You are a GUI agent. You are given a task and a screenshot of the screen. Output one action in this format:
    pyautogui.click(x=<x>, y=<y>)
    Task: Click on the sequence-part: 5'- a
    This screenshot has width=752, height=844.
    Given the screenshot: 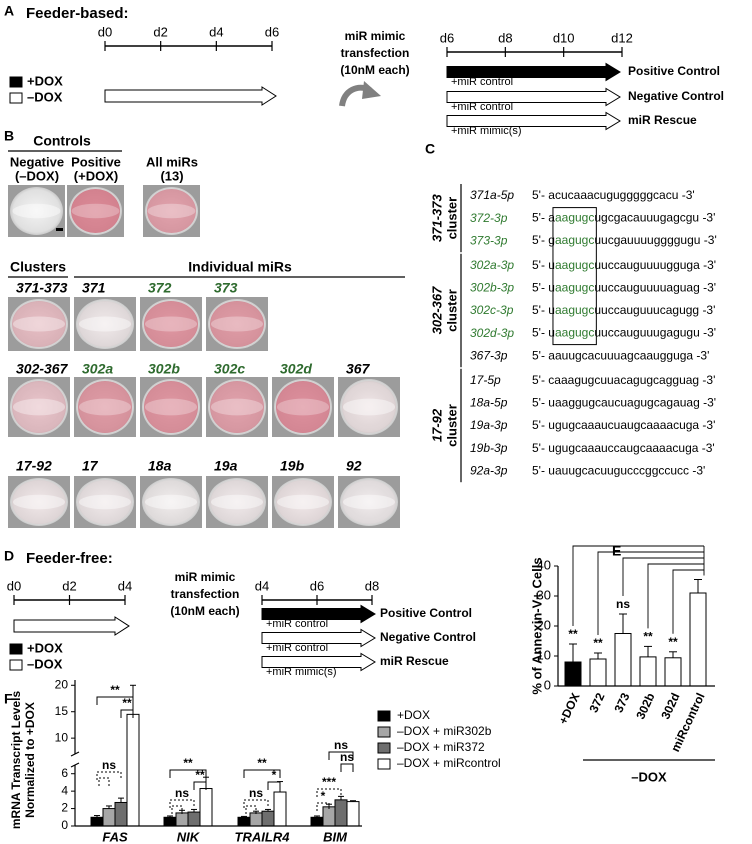 What is the action you would take?
    pyautogui.click(x=543, y=218)
    